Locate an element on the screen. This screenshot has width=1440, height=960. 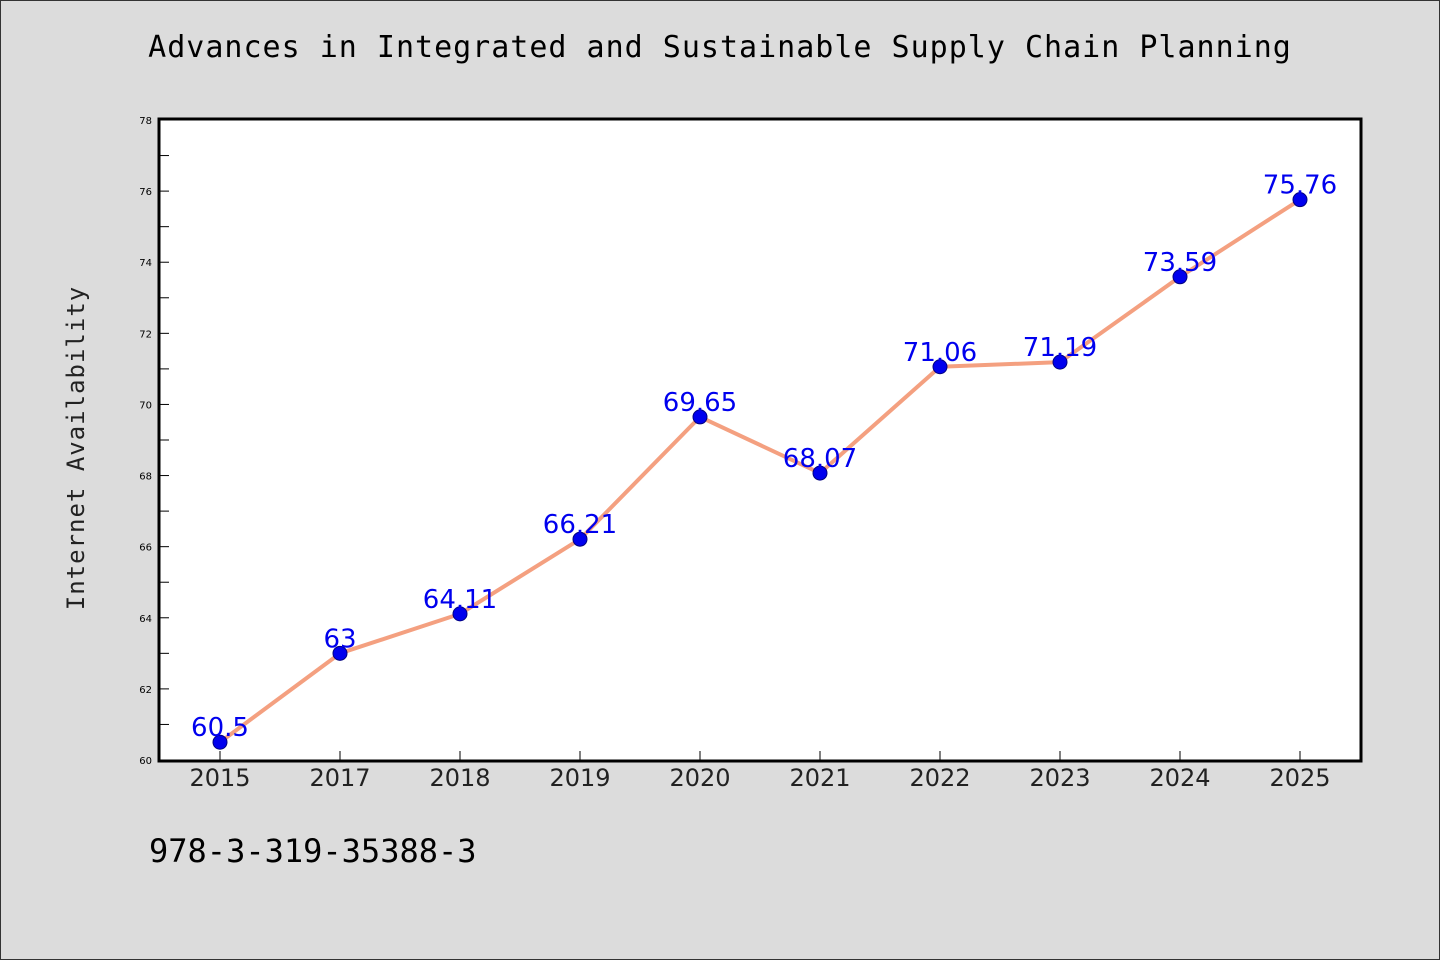
x-tick-label: 2025 is located at coordinates (1299, 778).